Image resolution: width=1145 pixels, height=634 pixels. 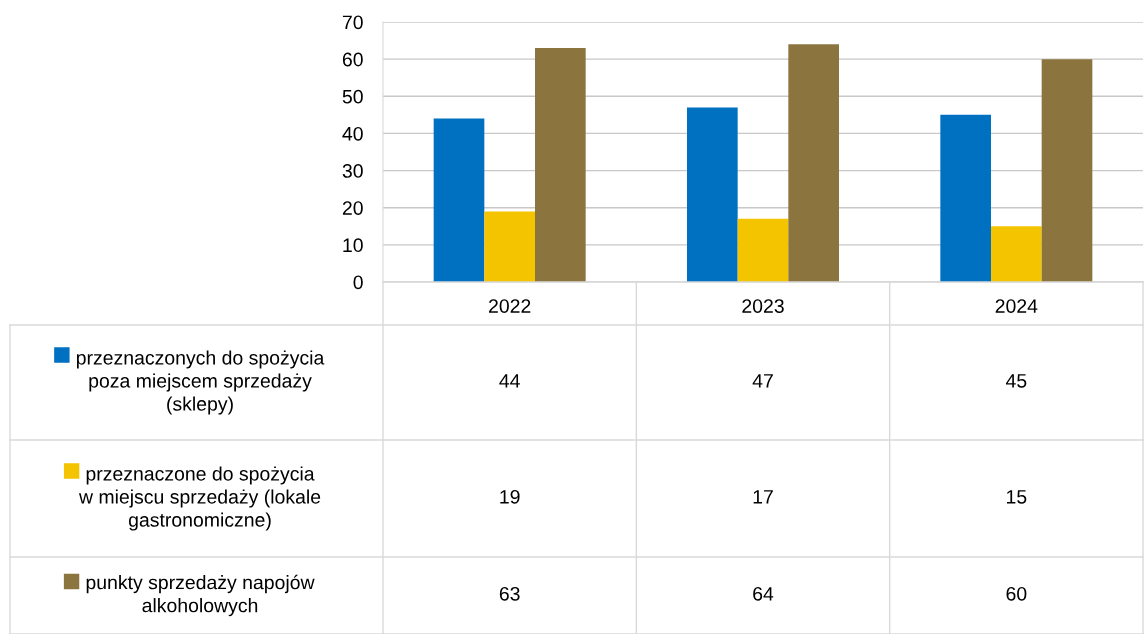 What do you see at coordinates (509, 381) in the screenshot?
I see `data-label: 44` at bounding box center [509, 381].